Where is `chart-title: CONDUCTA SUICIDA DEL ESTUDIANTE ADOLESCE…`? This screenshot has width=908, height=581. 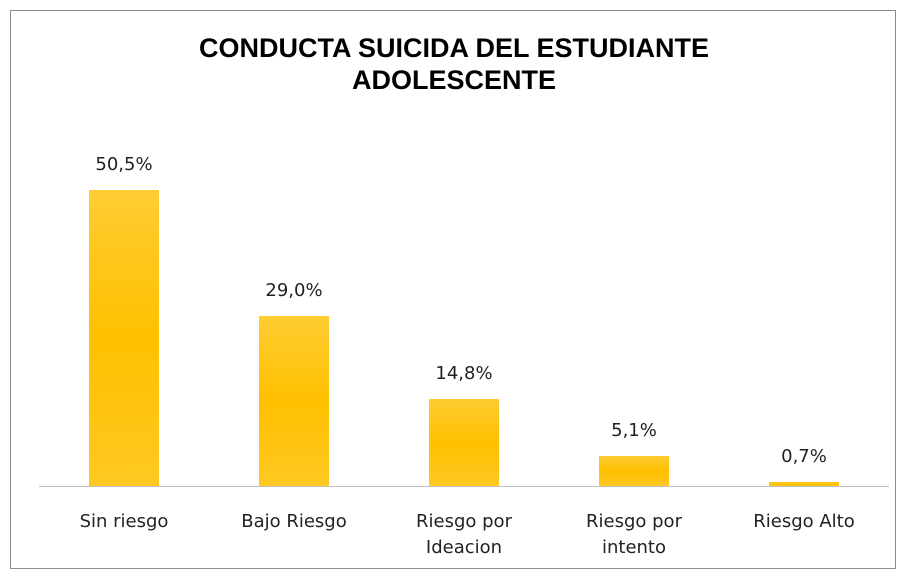 chart-title: CONDUCTA SUICIDA DEL ESTUDIANTE ADOLESCE… is located at coordinates (453, 64).